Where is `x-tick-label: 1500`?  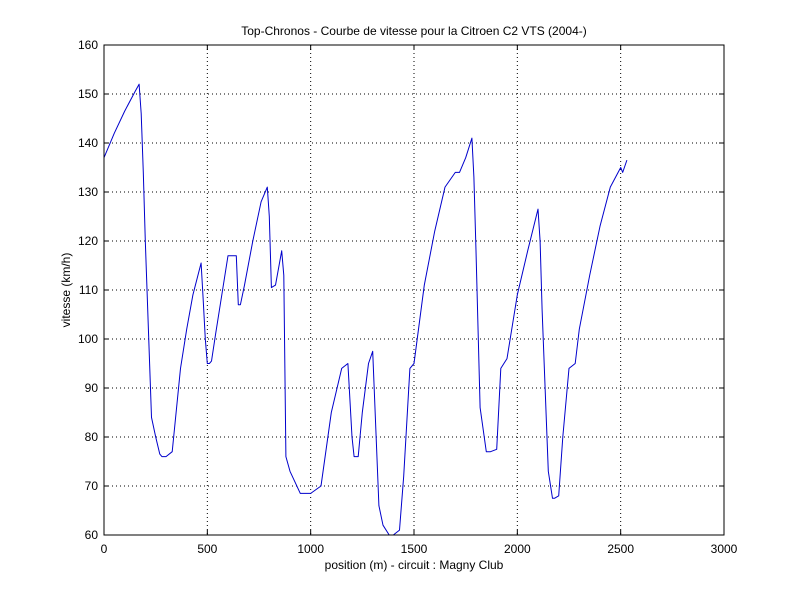
x-tick-label: 1500 is located at coordinates (414, 549).